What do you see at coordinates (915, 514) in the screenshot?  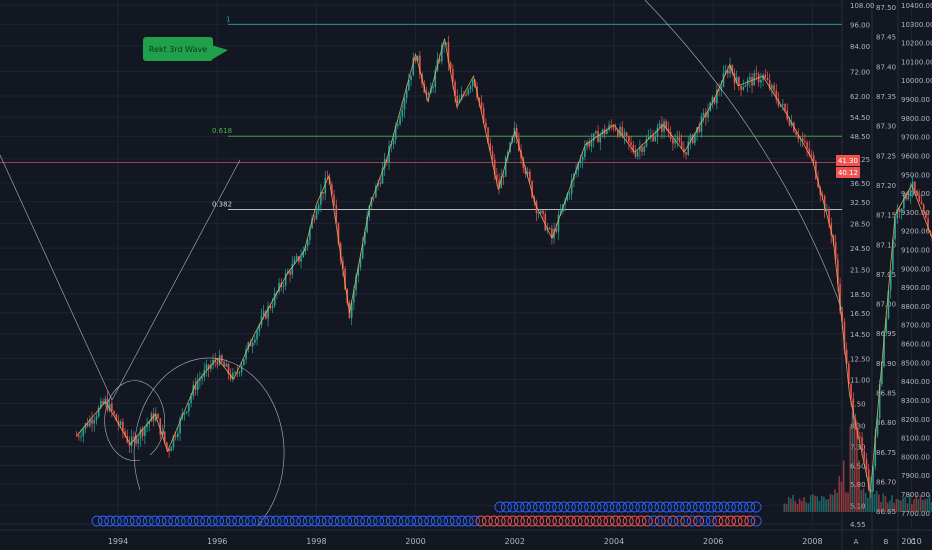 I see `y-tick-label-c: 7700.00` at bounding box center [915, 514].